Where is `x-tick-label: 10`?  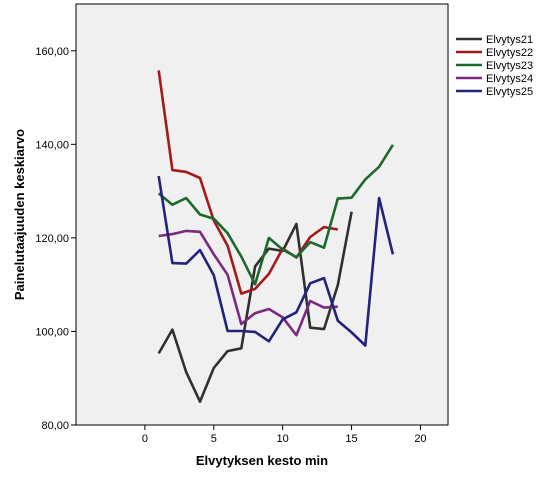
x-tick-label: 10 is located at coordinates (283, 439).